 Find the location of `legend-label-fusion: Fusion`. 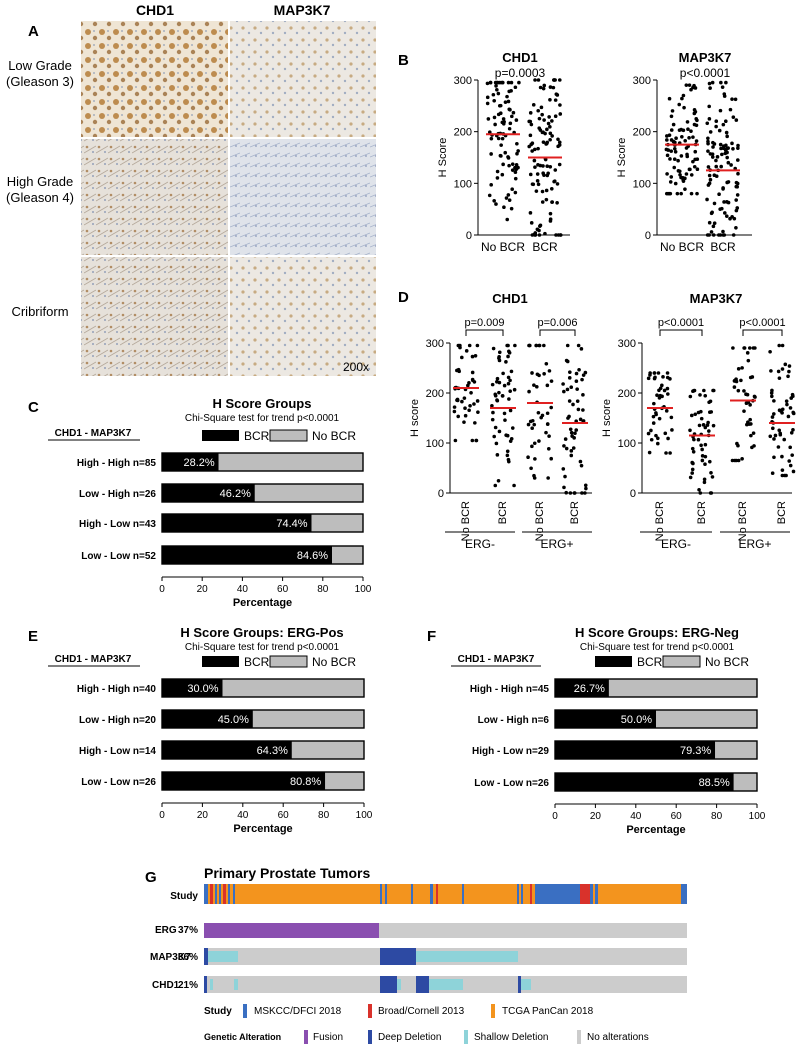

legend-label-fusion: Fusion is located at coordinates (328, 1037).